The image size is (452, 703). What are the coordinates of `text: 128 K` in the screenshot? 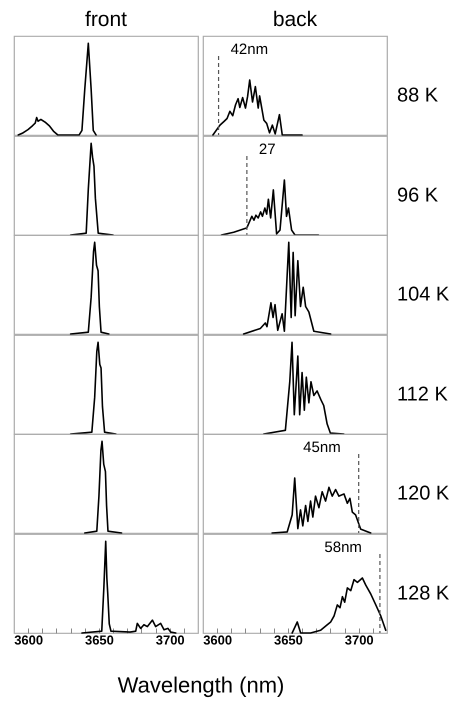 It's located at (423, 593).